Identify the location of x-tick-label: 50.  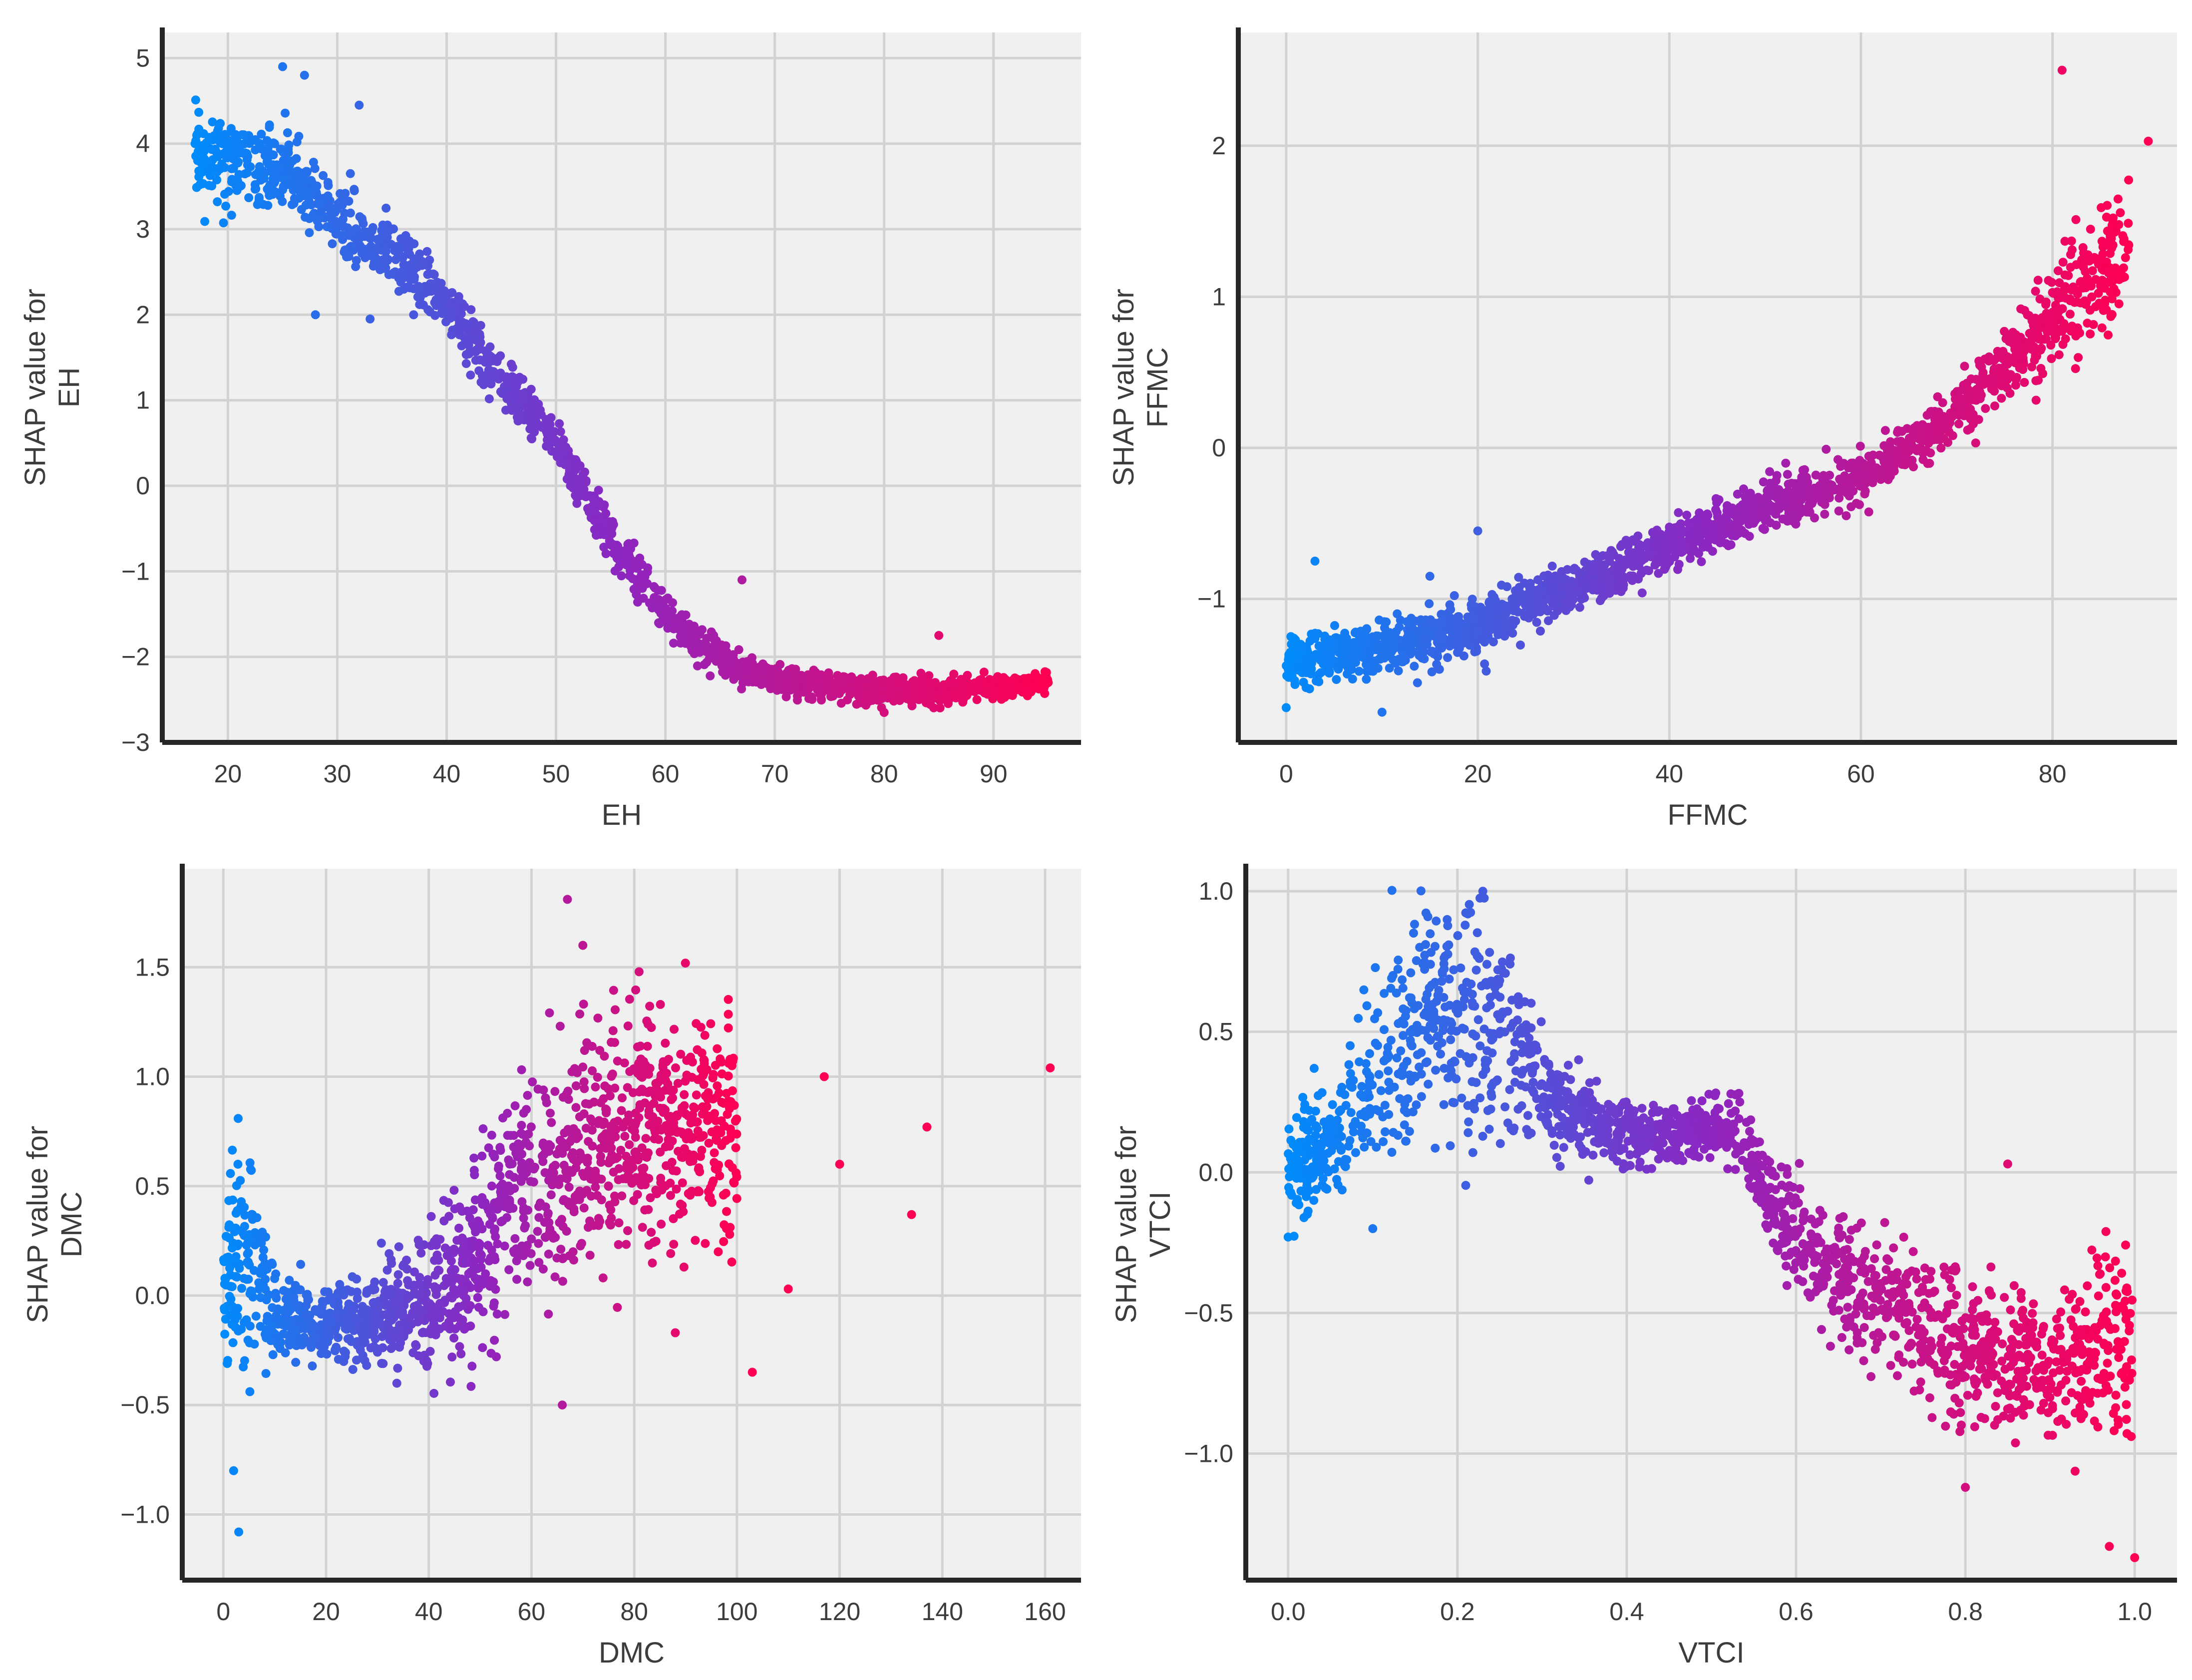
(556, 774).